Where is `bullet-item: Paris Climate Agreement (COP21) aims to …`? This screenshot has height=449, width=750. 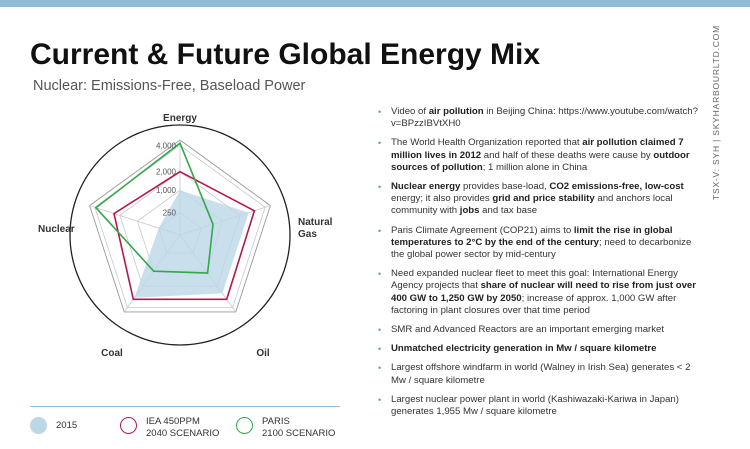
bullet-item: Paris Climate Agreement (COP21) aims to … is located at coordinates (538, 243).